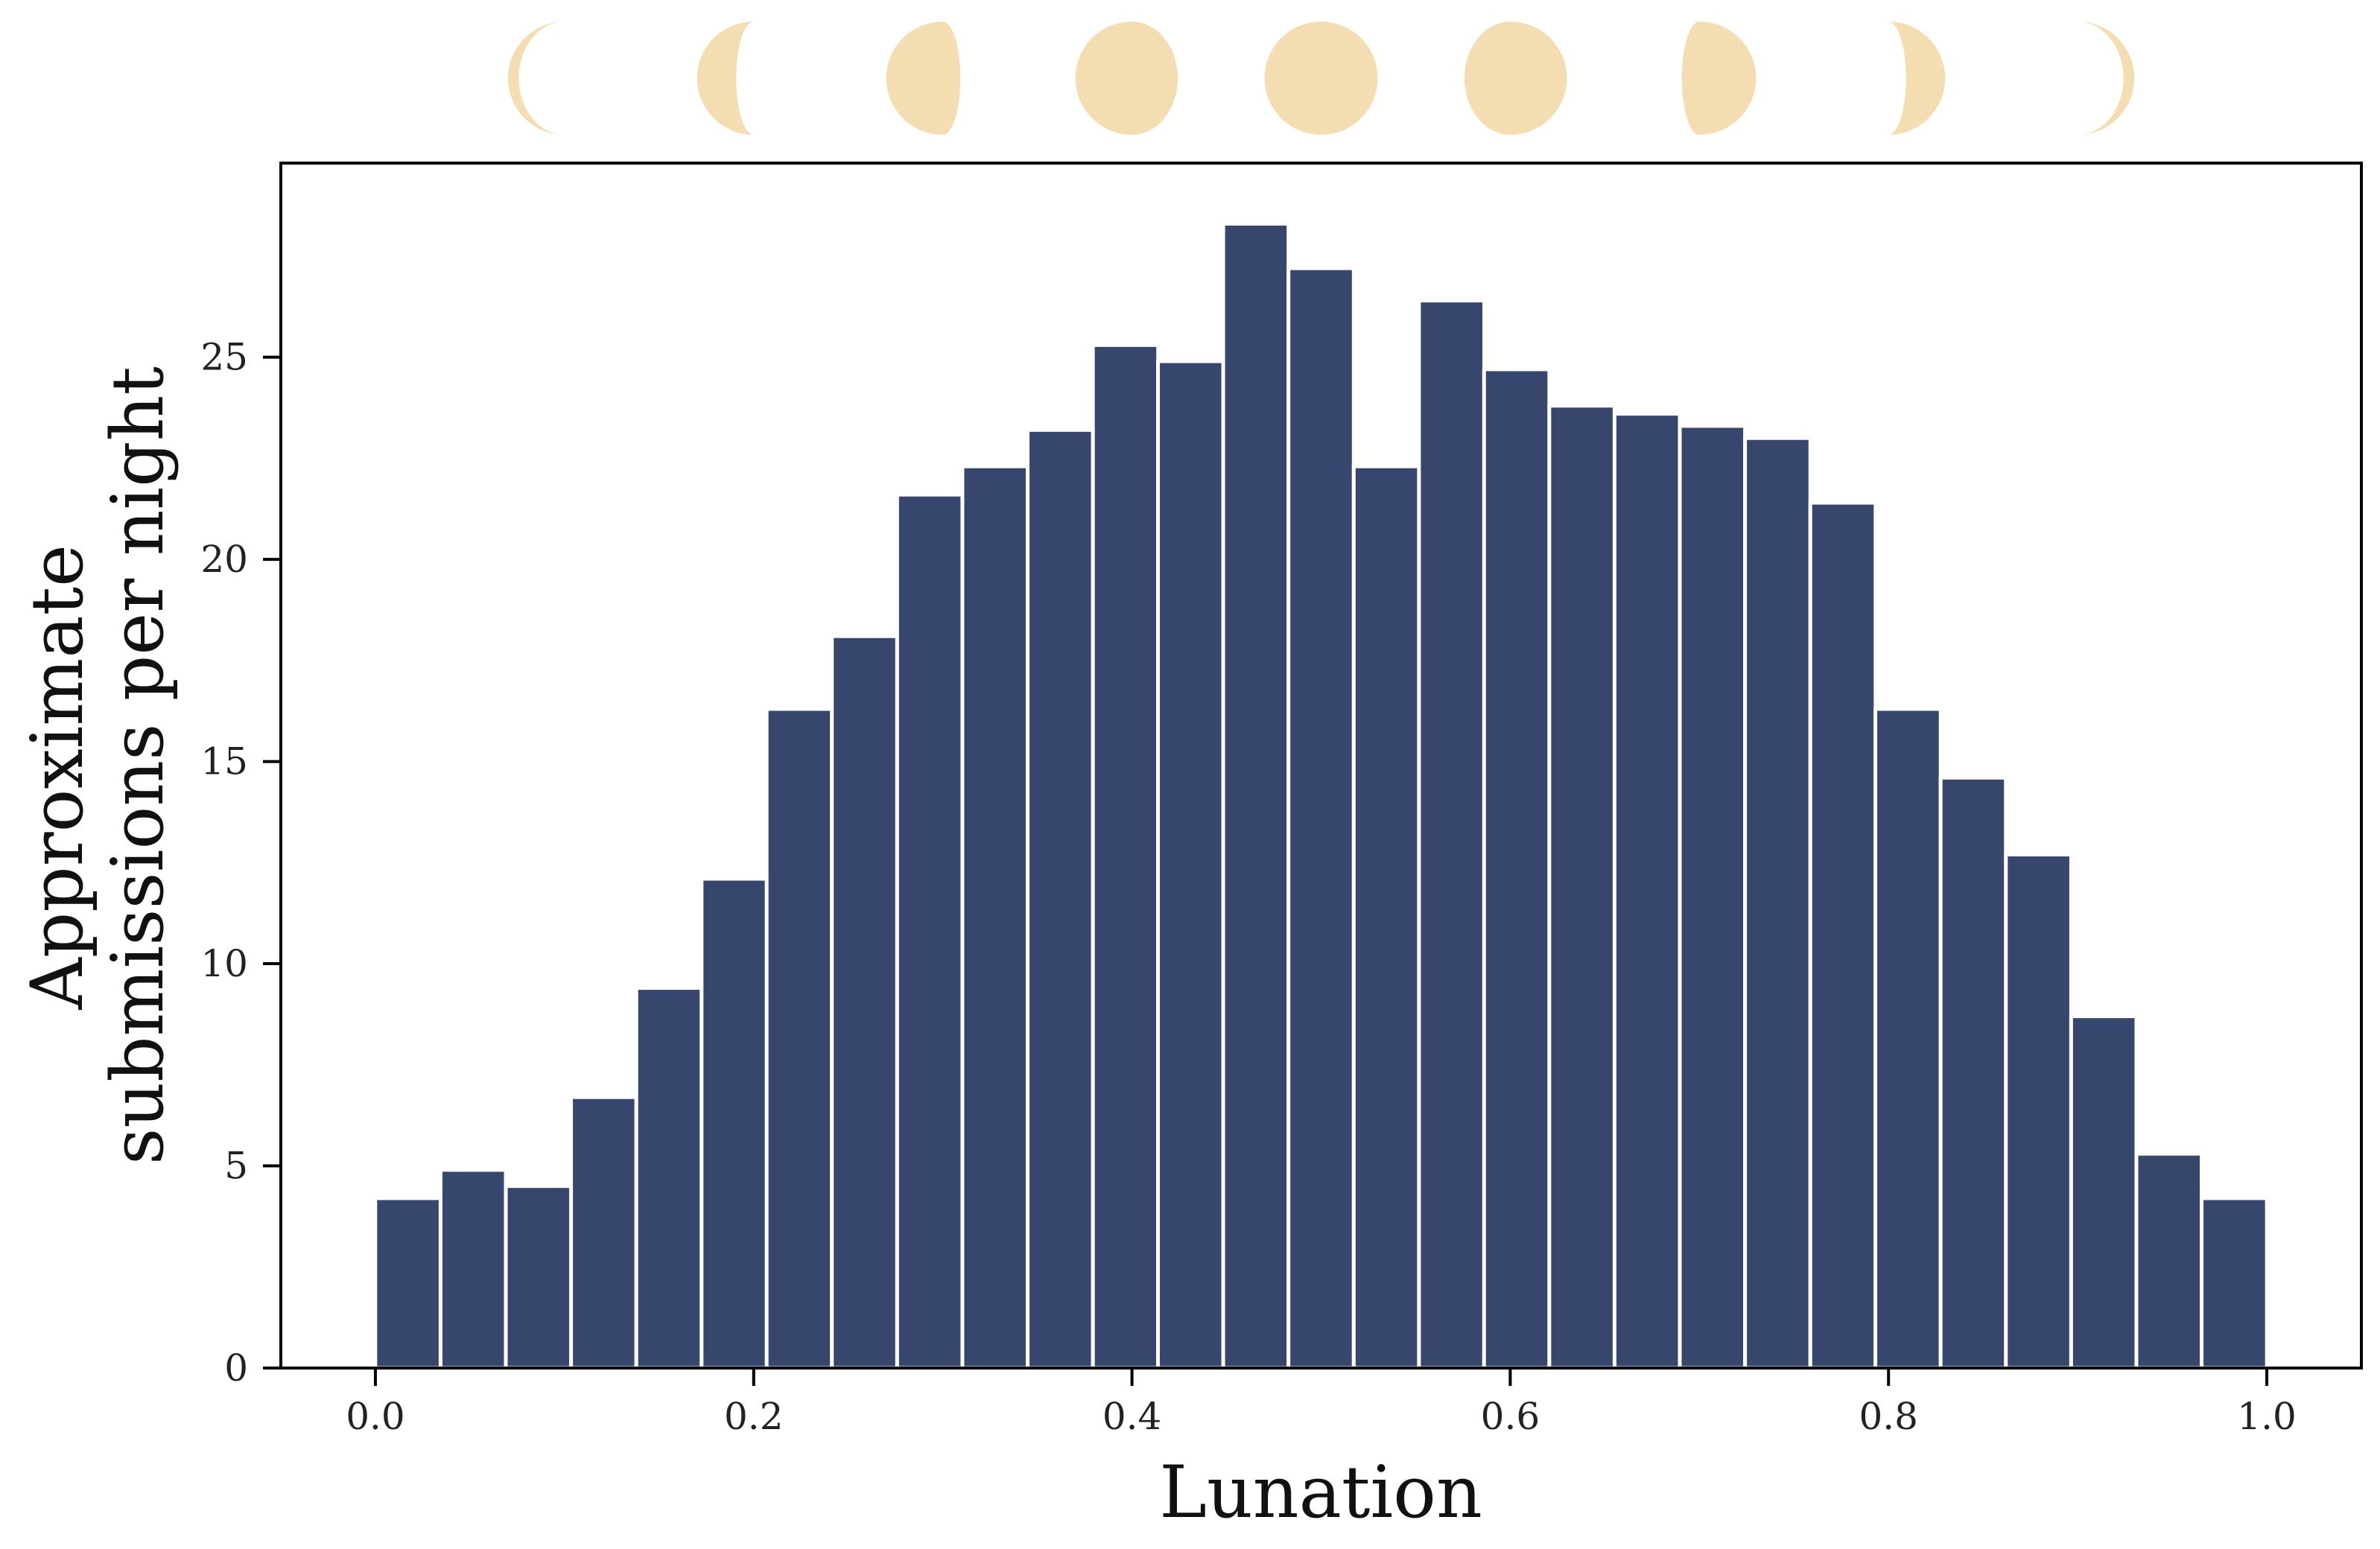  Describe the element at coordinates (138, 765) in the screenshot. I see `y-axis-title-line-2: submissions per night` at that location.